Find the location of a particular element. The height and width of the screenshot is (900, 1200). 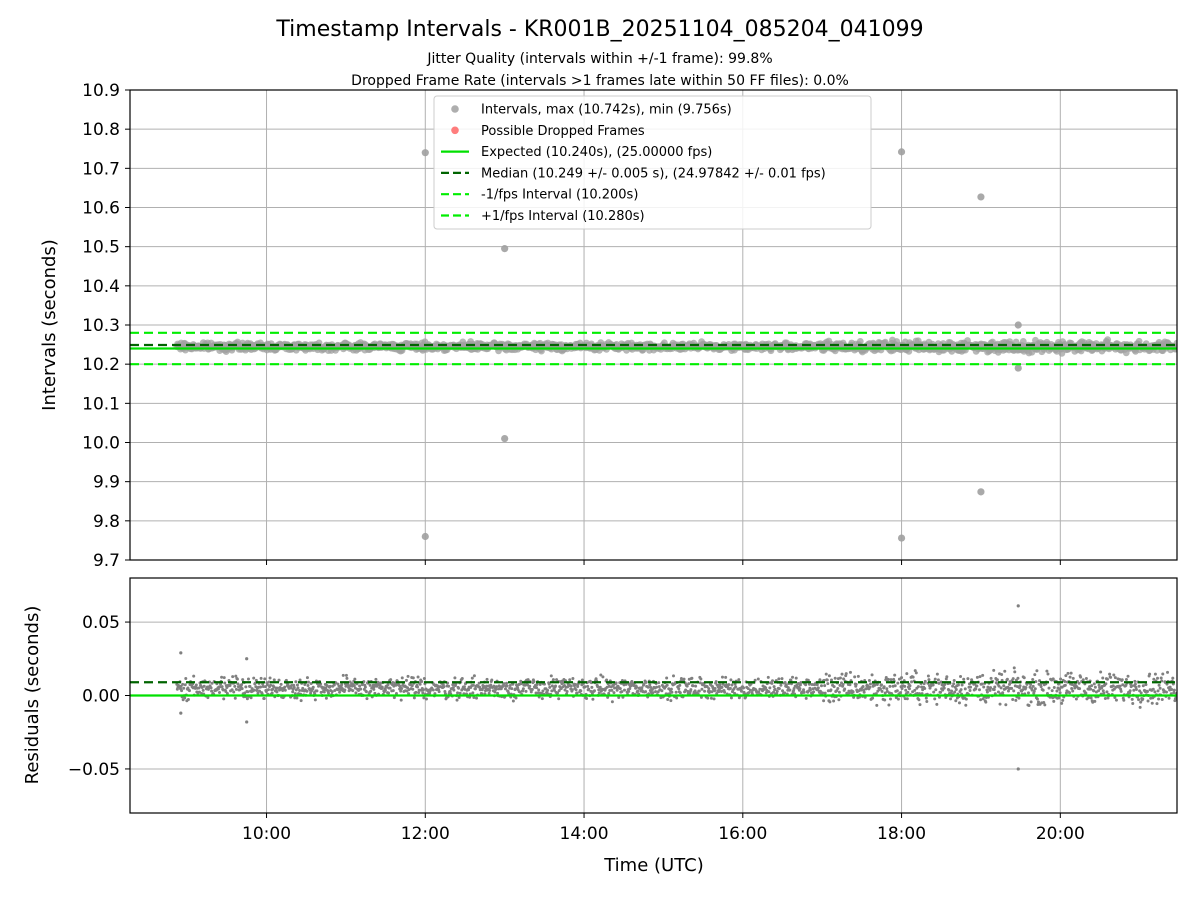

residual-outlier-point is located at coordinates (247, 722).